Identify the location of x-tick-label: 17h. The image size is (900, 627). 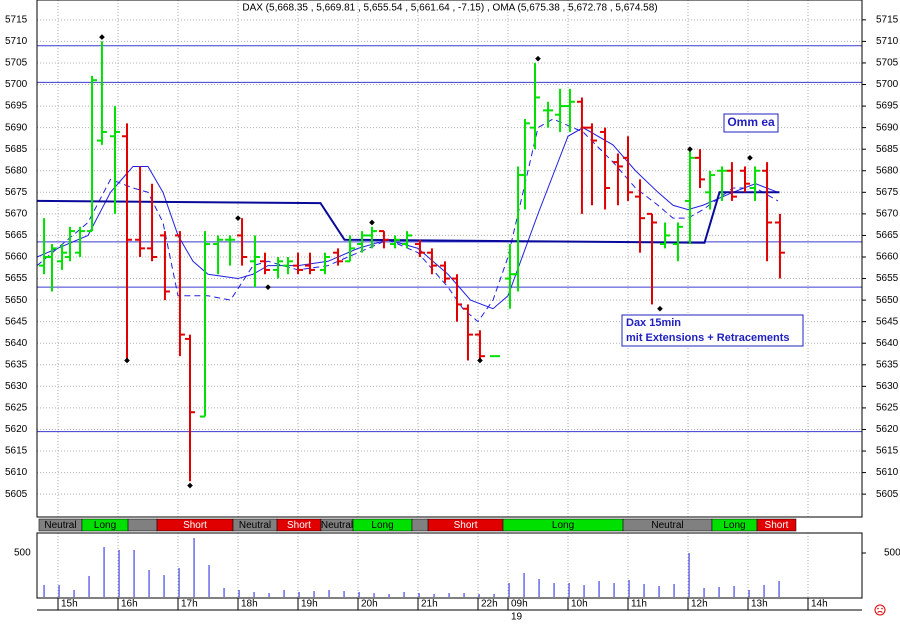
(189, 604).